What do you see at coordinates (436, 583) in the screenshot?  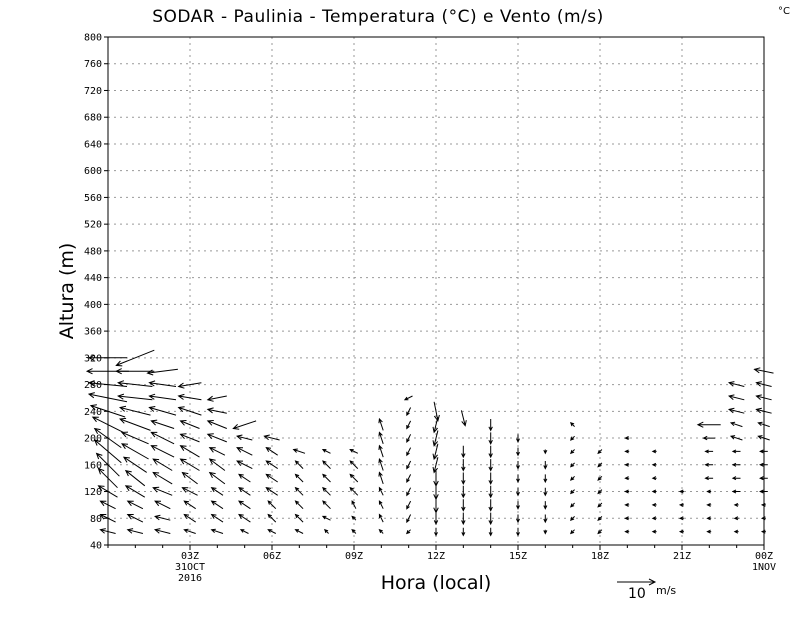 I see `x-axis-label: Hora (local)` at bounding box center [436, 583].